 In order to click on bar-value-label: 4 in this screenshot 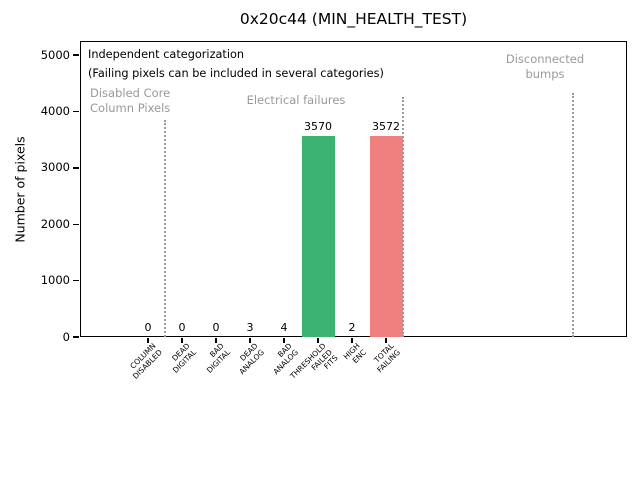, I will do `click(284, 327)`.